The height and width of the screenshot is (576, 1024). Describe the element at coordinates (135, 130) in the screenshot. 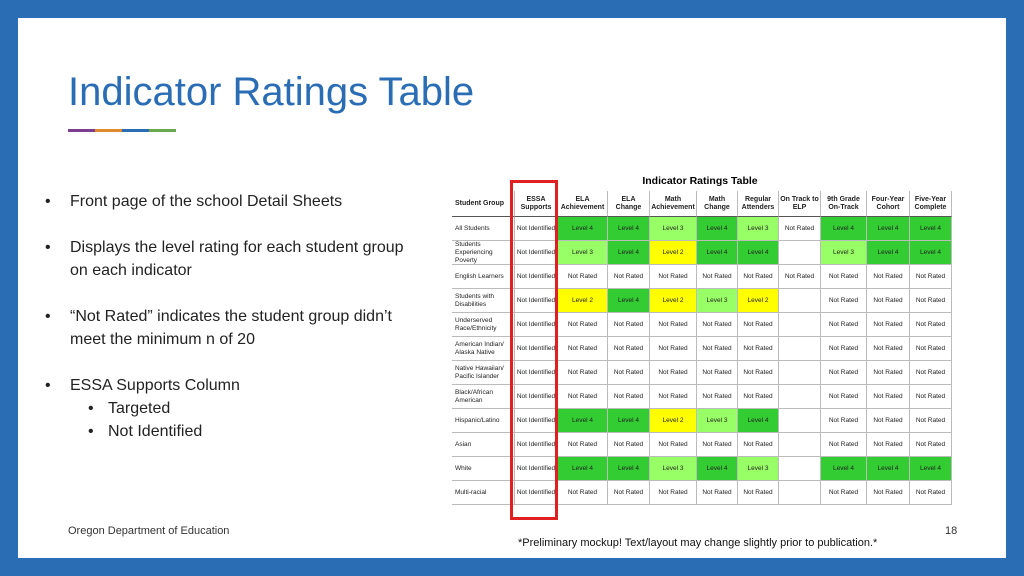

I see `accent` at that location.